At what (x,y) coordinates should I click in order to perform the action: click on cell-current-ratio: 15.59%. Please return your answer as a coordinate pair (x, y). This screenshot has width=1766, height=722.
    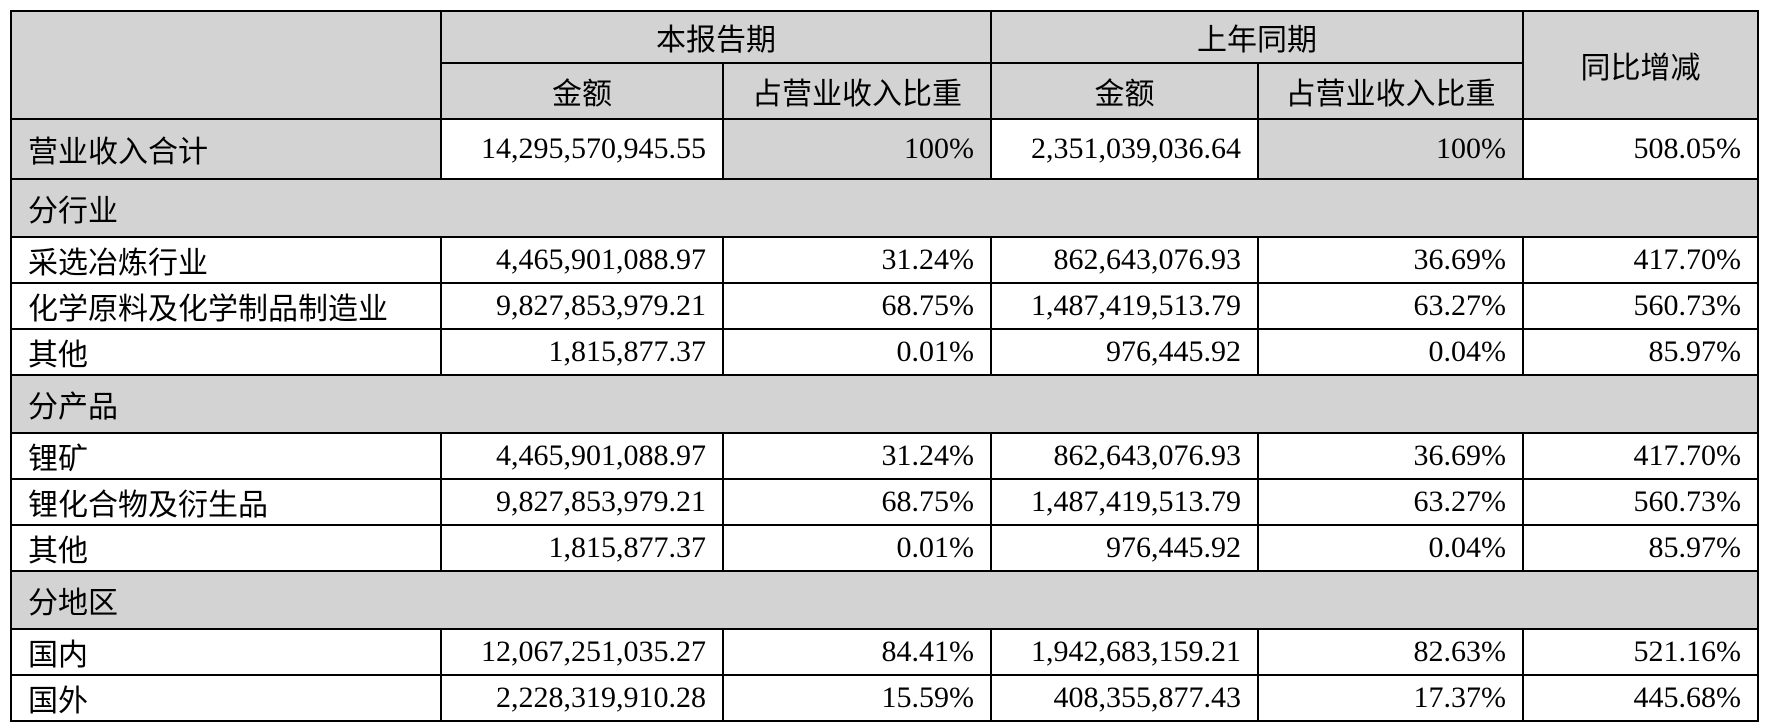
    Looking at the image, I should click on (857, 698).